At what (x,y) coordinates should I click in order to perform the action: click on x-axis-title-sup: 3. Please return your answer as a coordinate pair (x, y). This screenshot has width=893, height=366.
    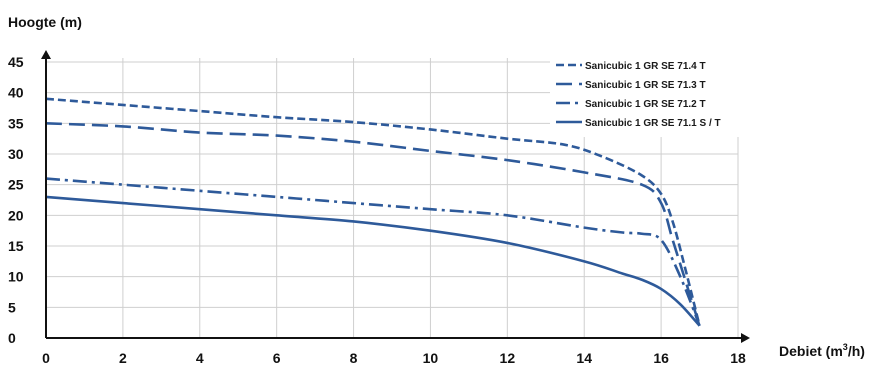
    Looking at the image, I should click on (845, 347).